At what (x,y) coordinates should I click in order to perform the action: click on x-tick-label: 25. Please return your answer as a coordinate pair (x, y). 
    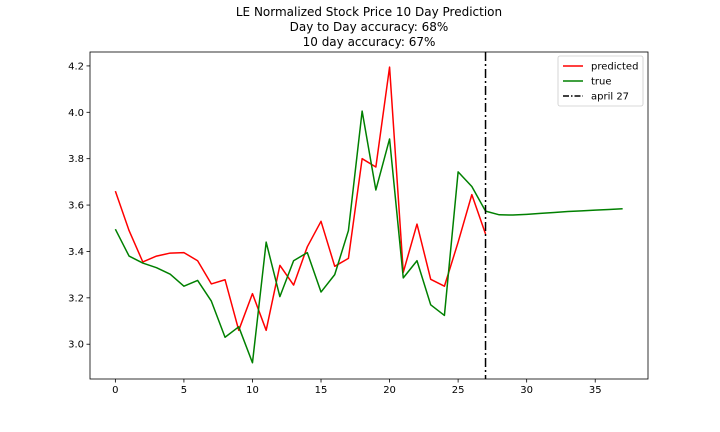
    Looking at the image, I should click on (458, 390).